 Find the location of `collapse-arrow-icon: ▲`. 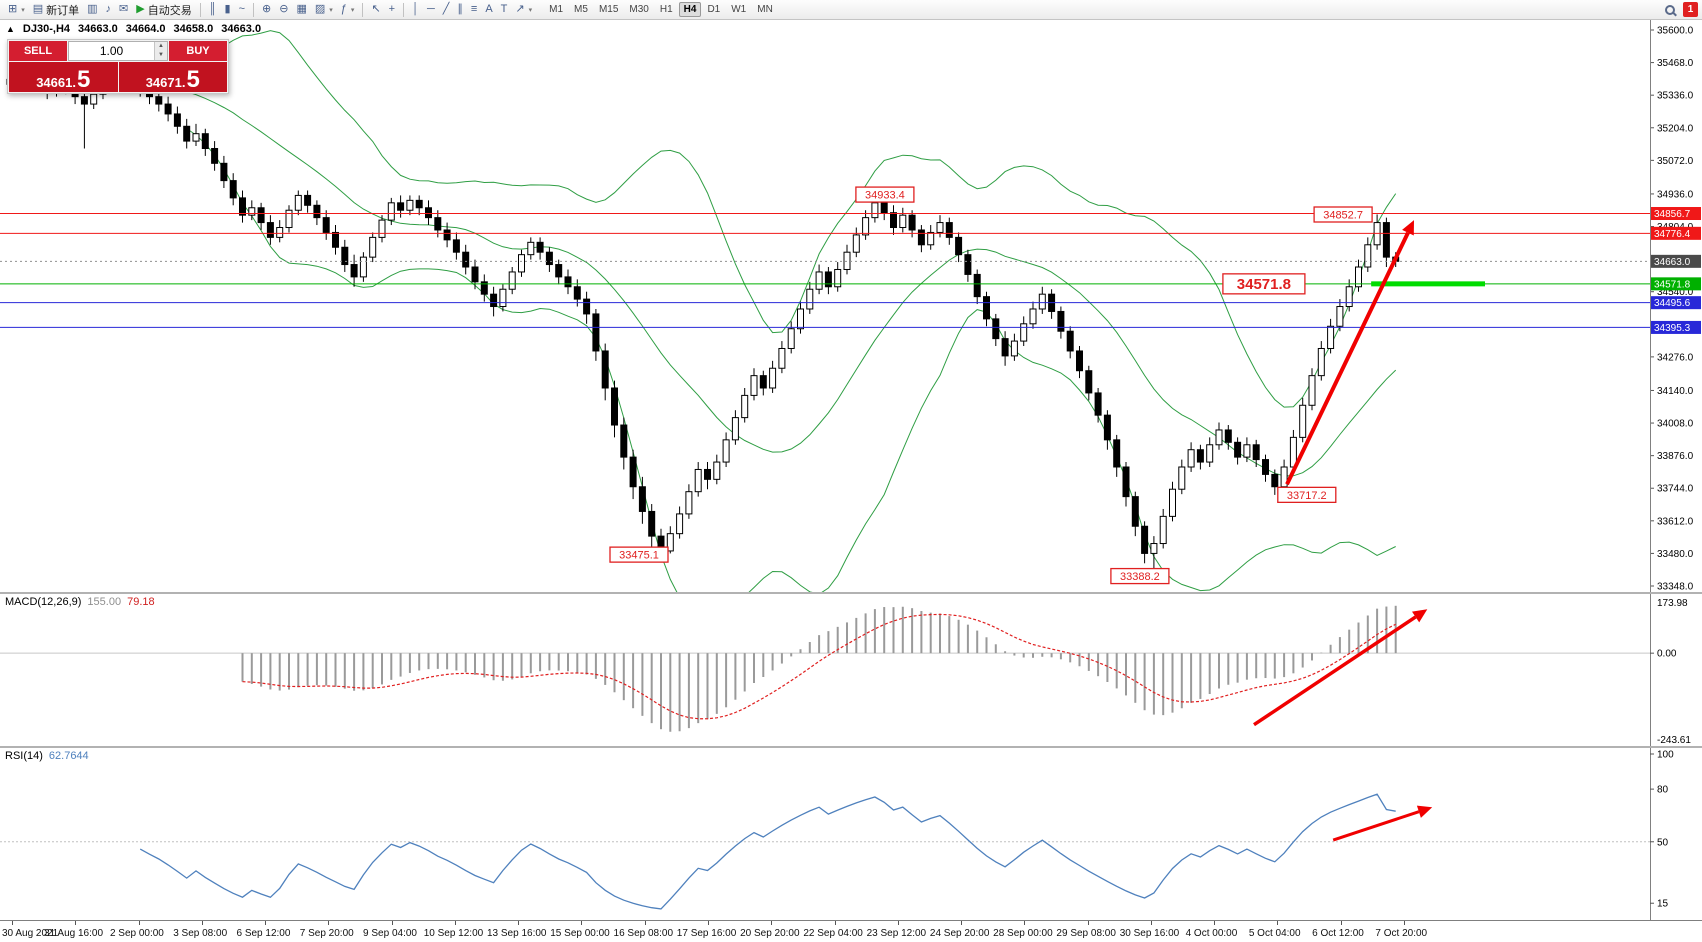

collapse-arrow-icon: ▲ is located at coordinates (10, 29).